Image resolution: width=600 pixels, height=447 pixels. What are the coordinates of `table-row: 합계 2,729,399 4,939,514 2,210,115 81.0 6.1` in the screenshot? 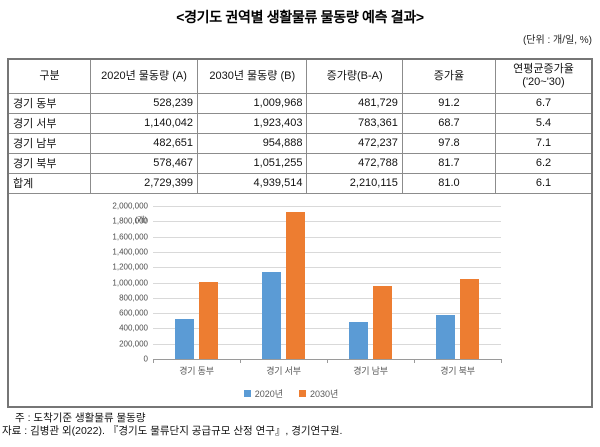 It's located at (300, 182).